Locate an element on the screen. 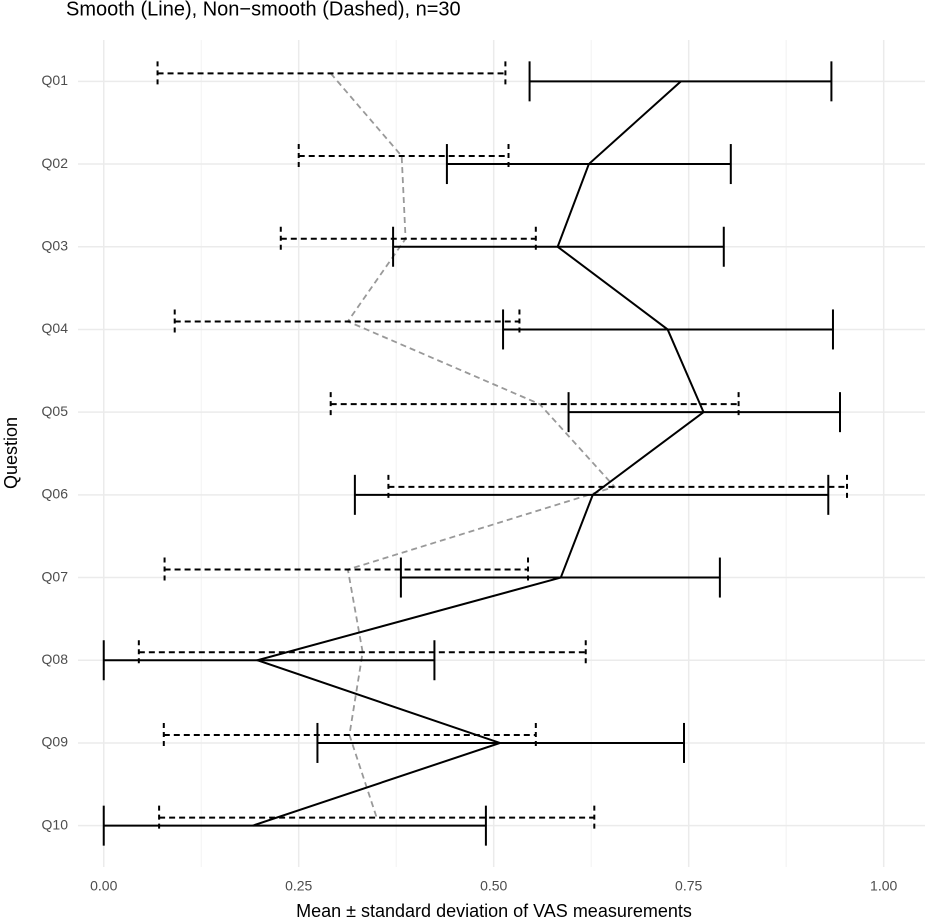  chart-title: Smooth (Line), Non−smooth (Dashed), n=30 is located at coordinates (263, 10).